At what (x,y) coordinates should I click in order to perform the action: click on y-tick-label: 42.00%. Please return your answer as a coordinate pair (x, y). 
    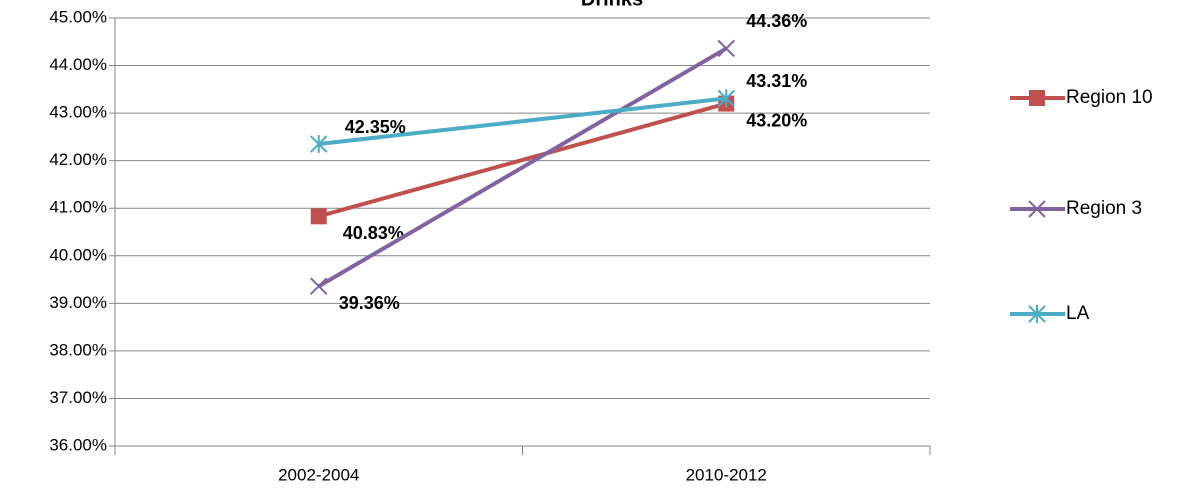
    Looking at the image, I should click on (78, 159).